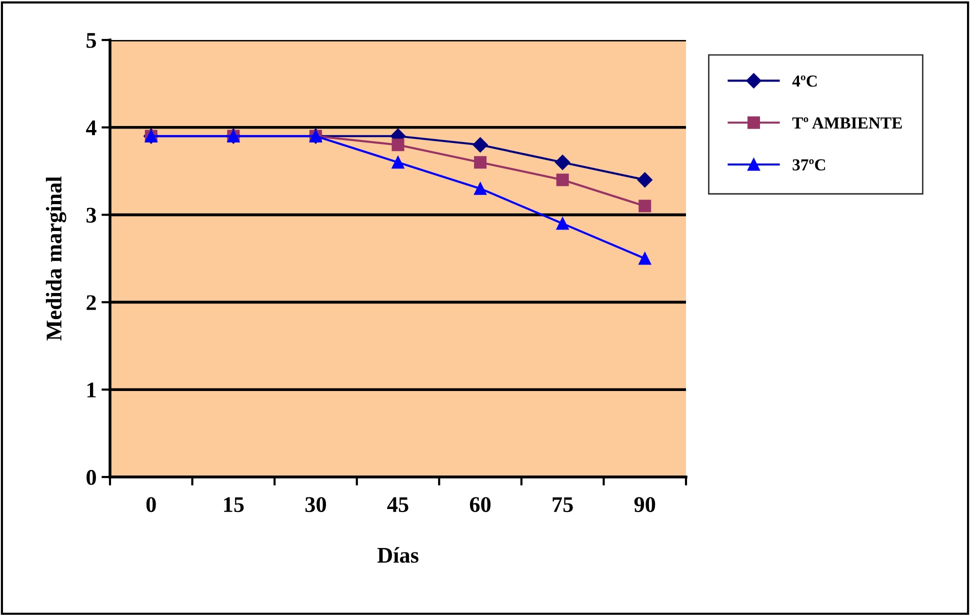  Describe the element at coordinates (804, 81) in the screenshot. I see `legend-label: 4ºC` at that location.